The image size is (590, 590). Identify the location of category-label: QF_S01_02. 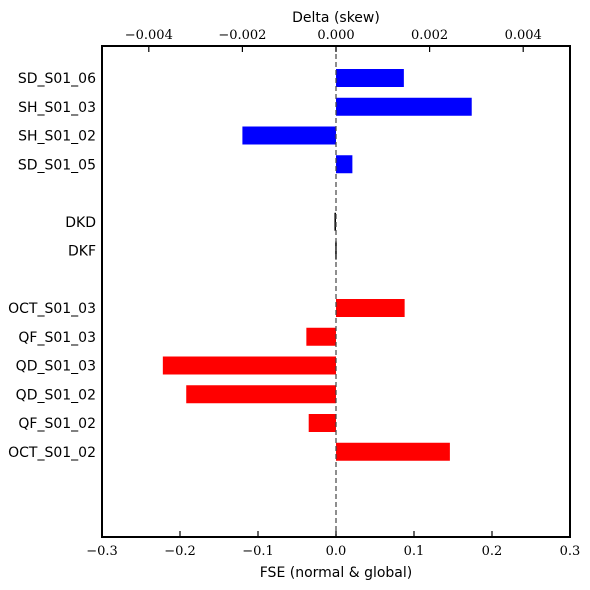
(57, 424).